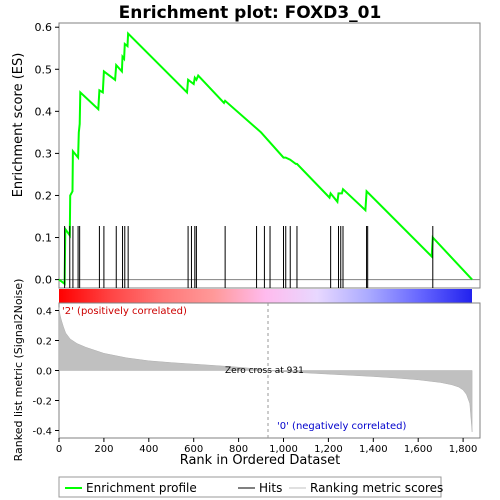  I want to click on es-y-axis-label: Enrichment score (ES), so click(18, 125).